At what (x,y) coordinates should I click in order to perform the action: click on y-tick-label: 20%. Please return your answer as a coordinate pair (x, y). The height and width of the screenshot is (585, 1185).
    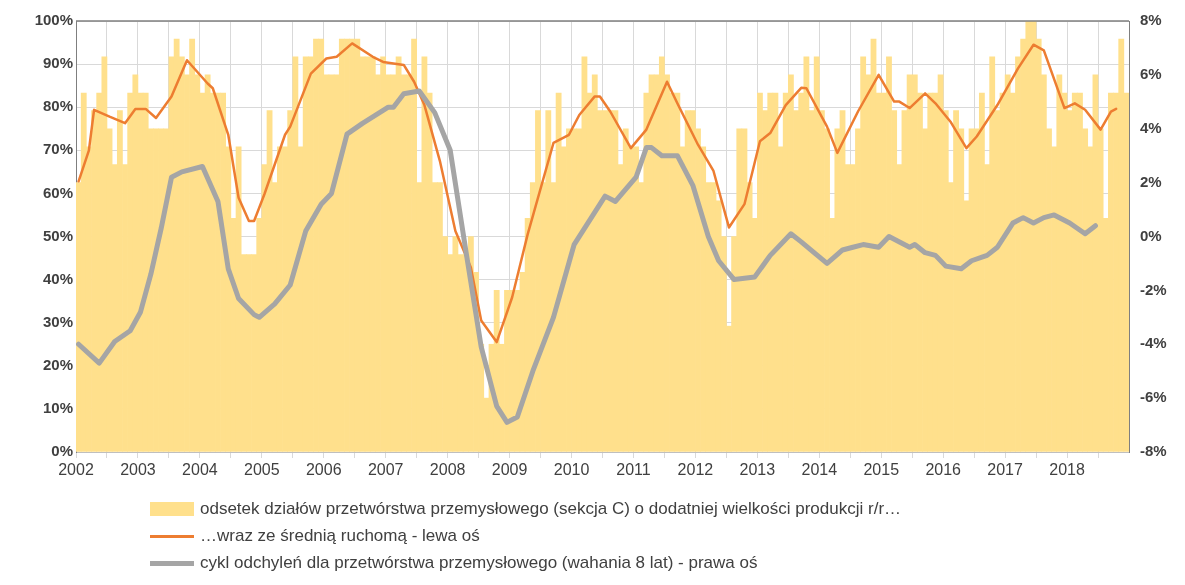
    Looking at the image, I should click on (57, 364).